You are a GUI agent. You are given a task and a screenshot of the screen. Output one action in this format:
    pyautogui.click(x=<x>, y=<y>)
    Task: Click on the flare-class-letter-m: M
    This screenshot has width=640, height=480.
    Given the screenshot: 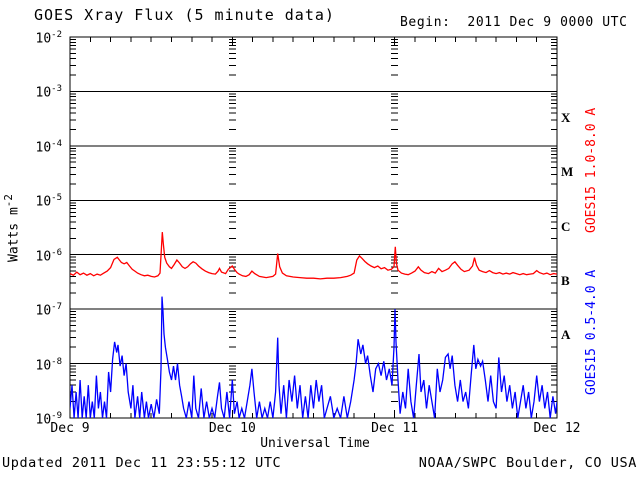 What is the action you would take?
    pyautogui.click(x=567, y=172)
    